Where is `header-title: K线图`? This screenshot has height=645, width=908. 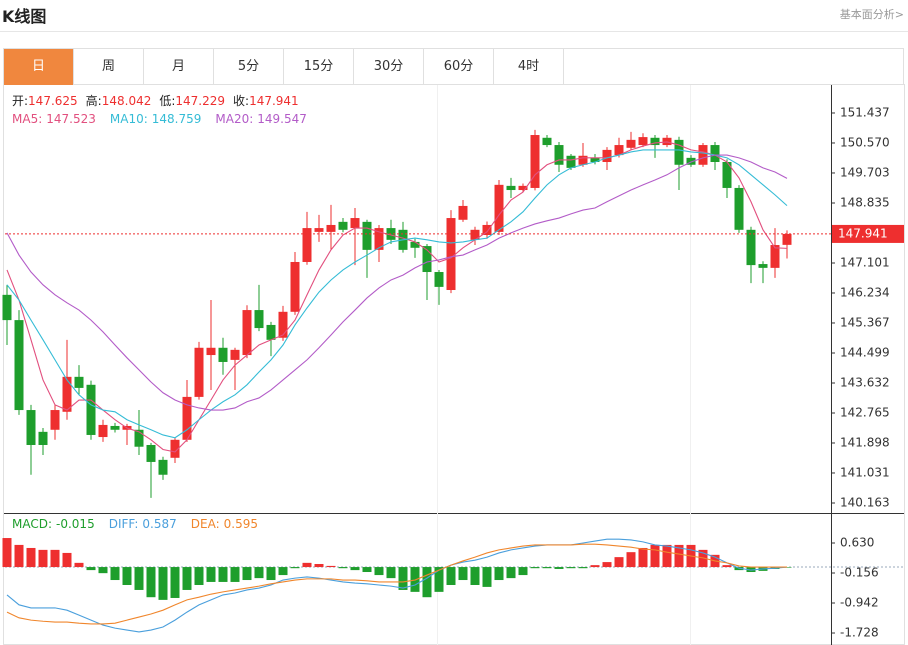
header-title: K线图 is located at coordinates (24, 16).